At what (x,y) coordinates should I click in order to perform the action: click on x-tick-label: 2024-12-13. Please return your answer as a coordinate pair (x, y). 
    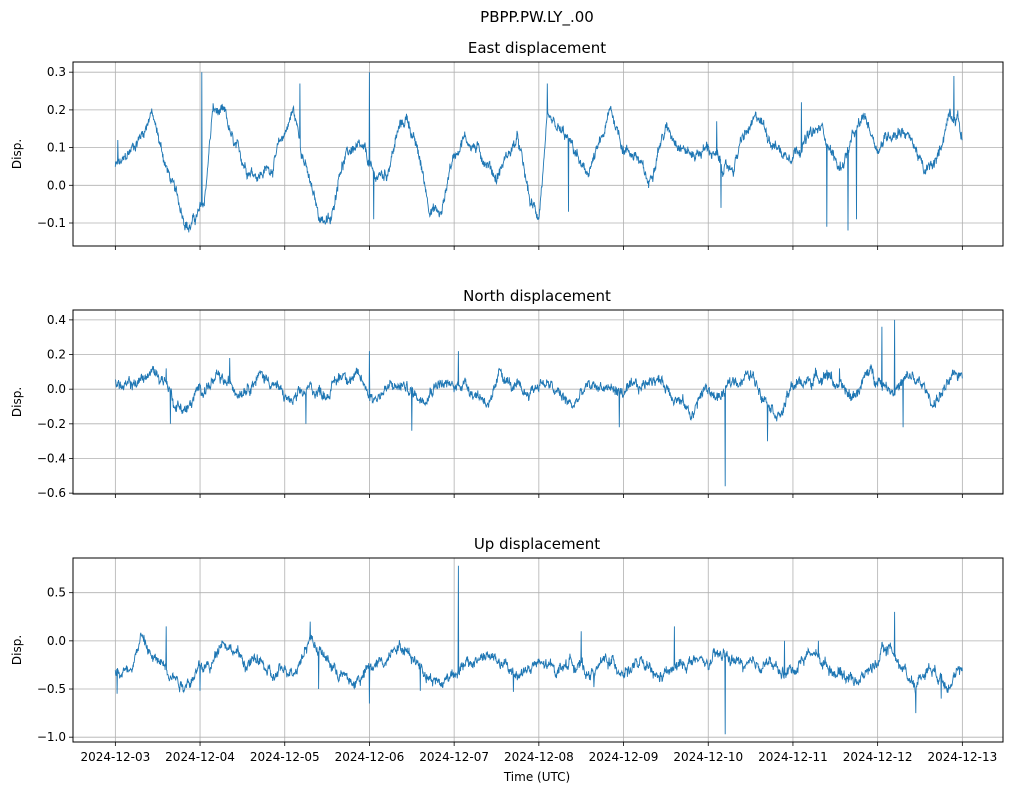
    Looking at the image, I should click on (962, 757).